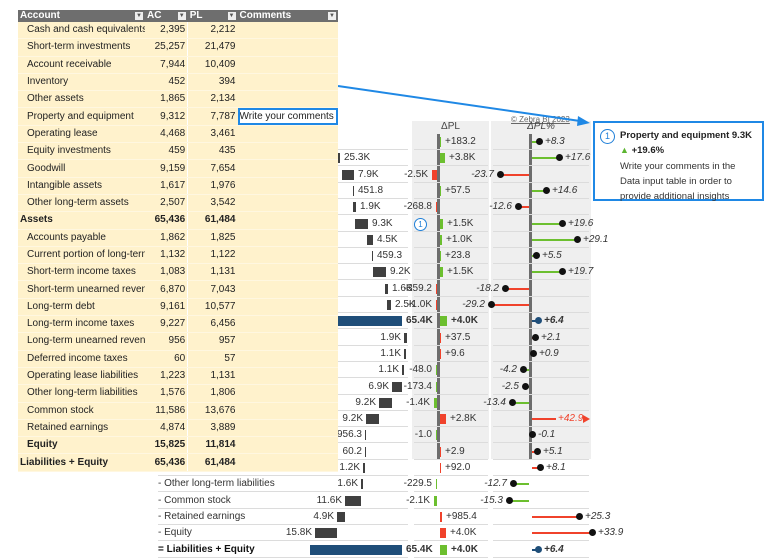 The image size is (768, 558). What do you see at coordinates (287, 16) in the screenshot?
I see `header-comments: Comments ▼` at bounding box center [287, 16].